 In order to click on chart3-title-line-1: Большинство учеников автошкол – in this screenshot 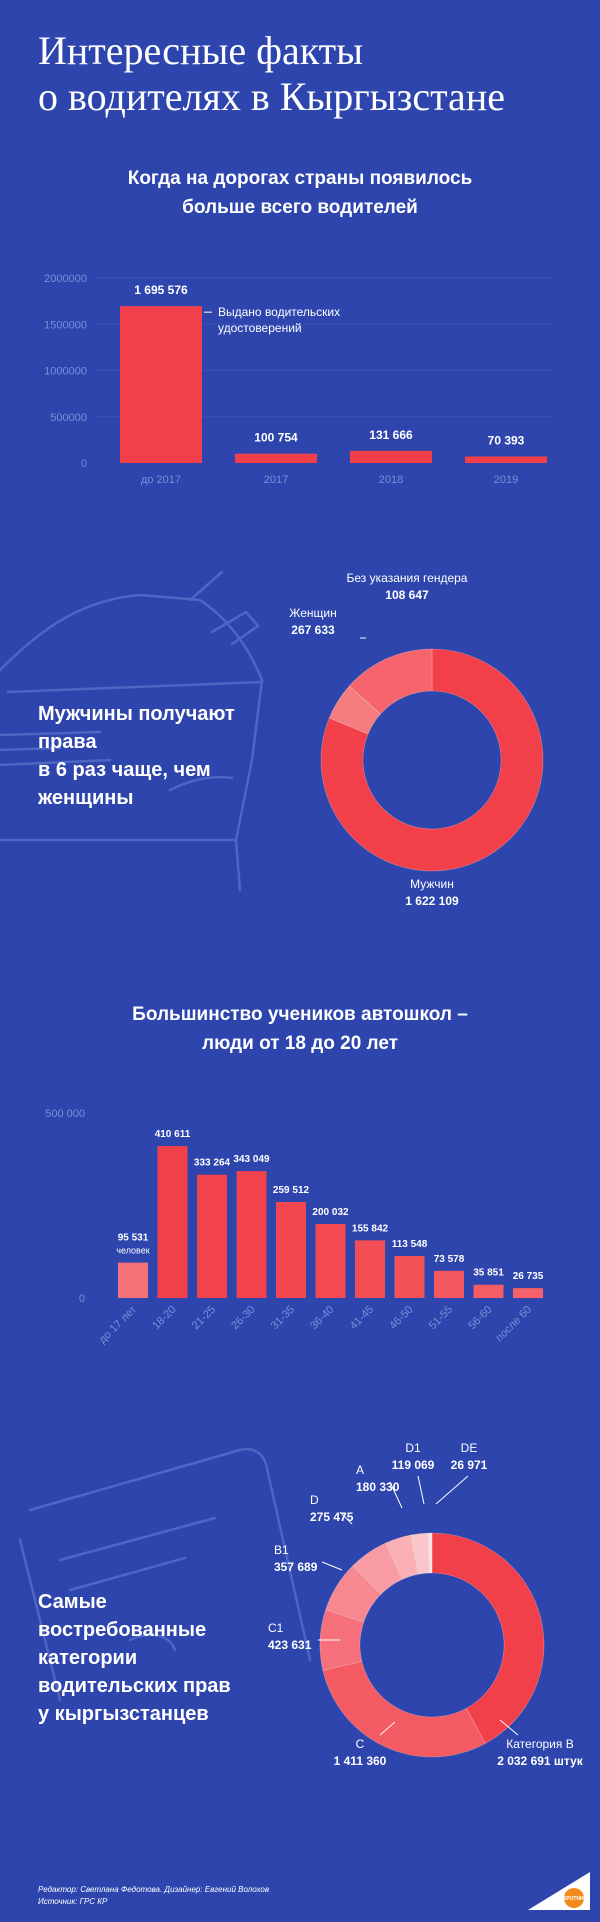, I will do `click(300, 1014)`.